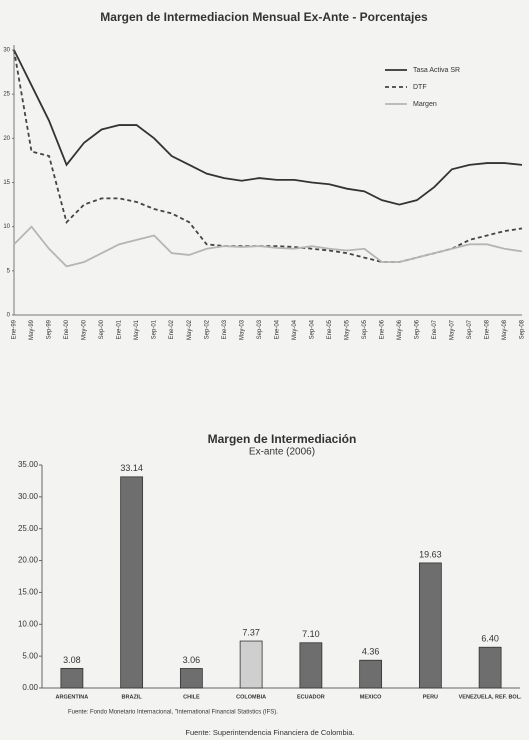 Image resolution: width=529 pixels, height=740 pixels. What do you see at coordinates (85, 329) in the screenshot?
I see `x-tick-label: May-00` at bounding box center [85, 329].